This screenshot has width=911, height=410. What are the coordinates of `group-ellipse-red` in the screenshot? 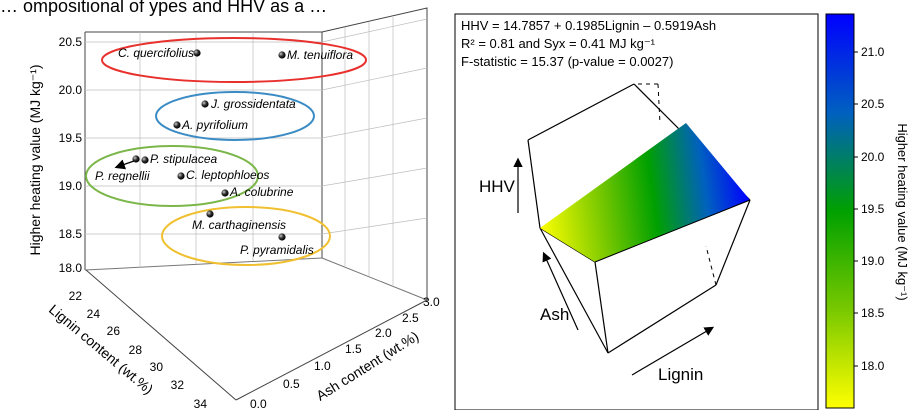 It's located at (234, 60).